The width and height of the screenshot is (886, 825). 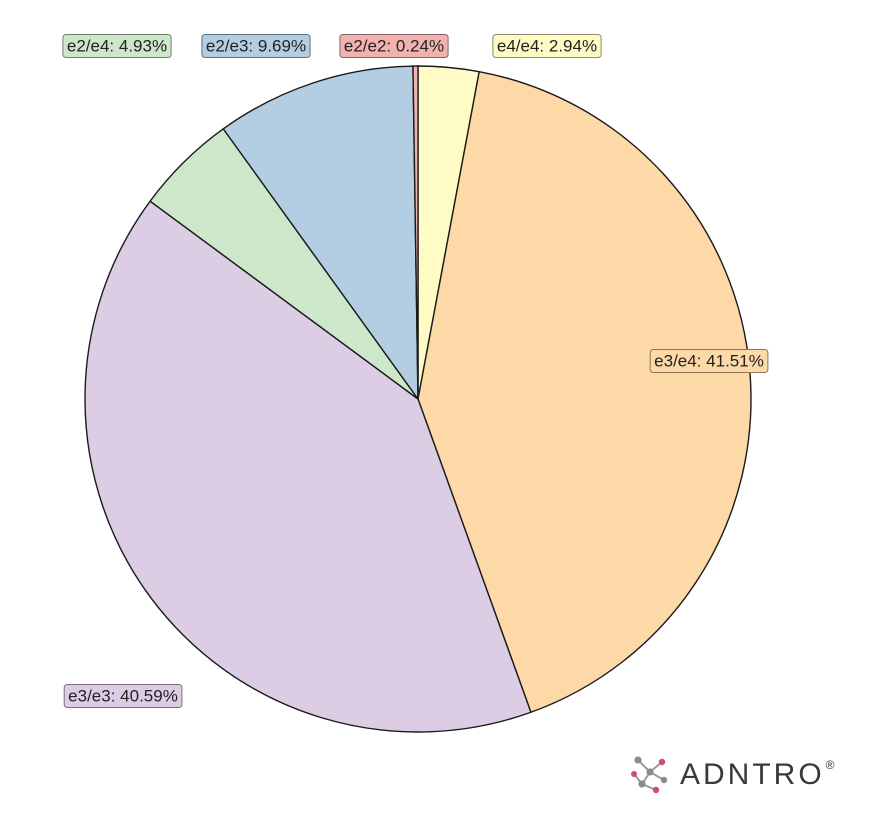 I want to click on slice-label-text: e3/e3: 40.59%, so click(x=123, y=696).